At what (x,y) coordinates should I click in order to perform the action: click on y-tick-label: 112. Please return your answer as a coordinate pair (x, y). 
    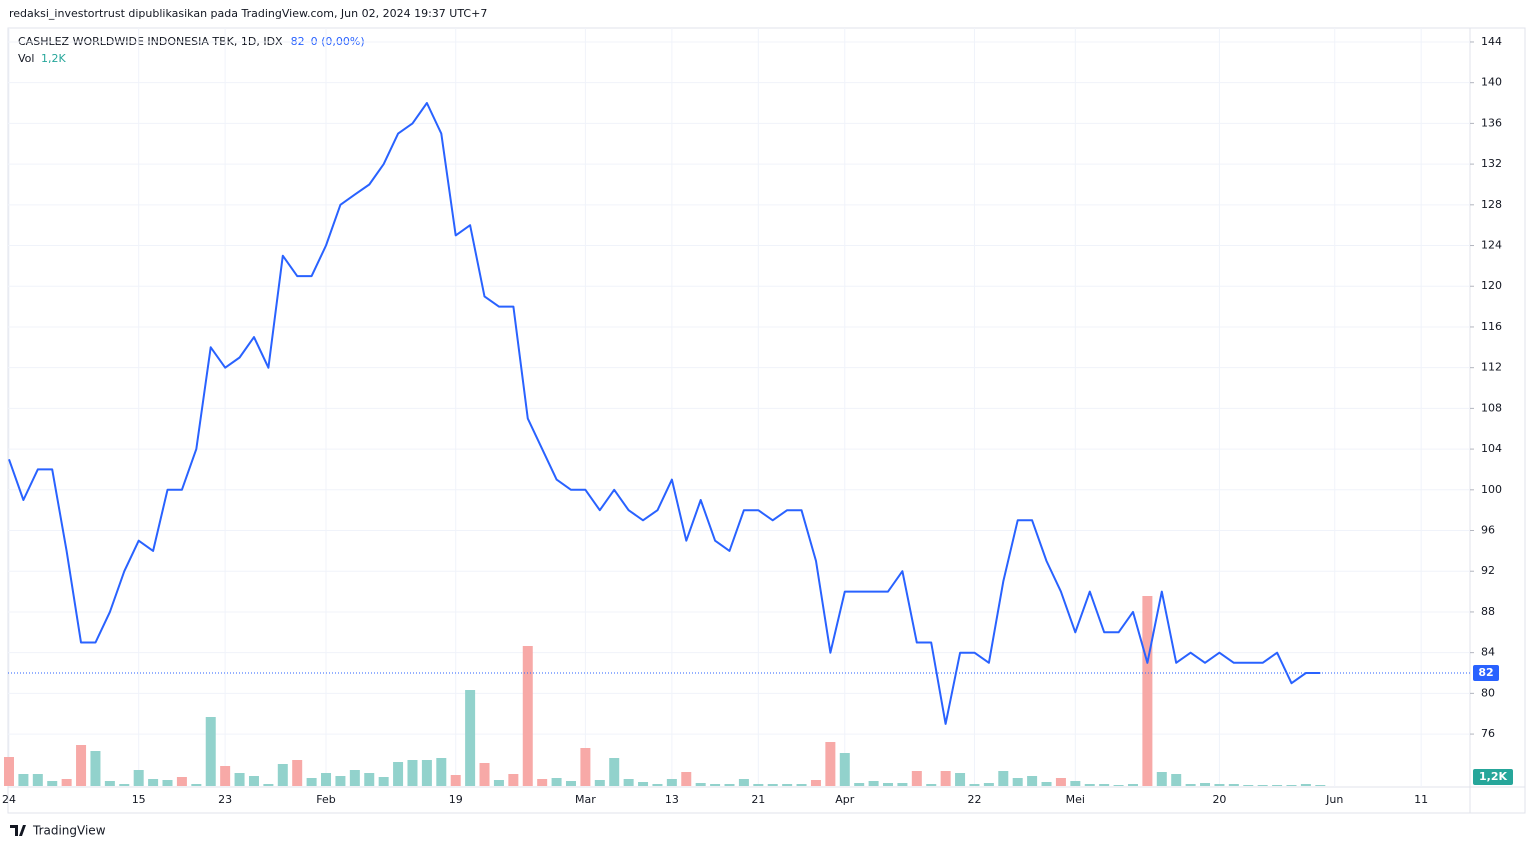
    Looking at the image, I should click on (1491, 367).